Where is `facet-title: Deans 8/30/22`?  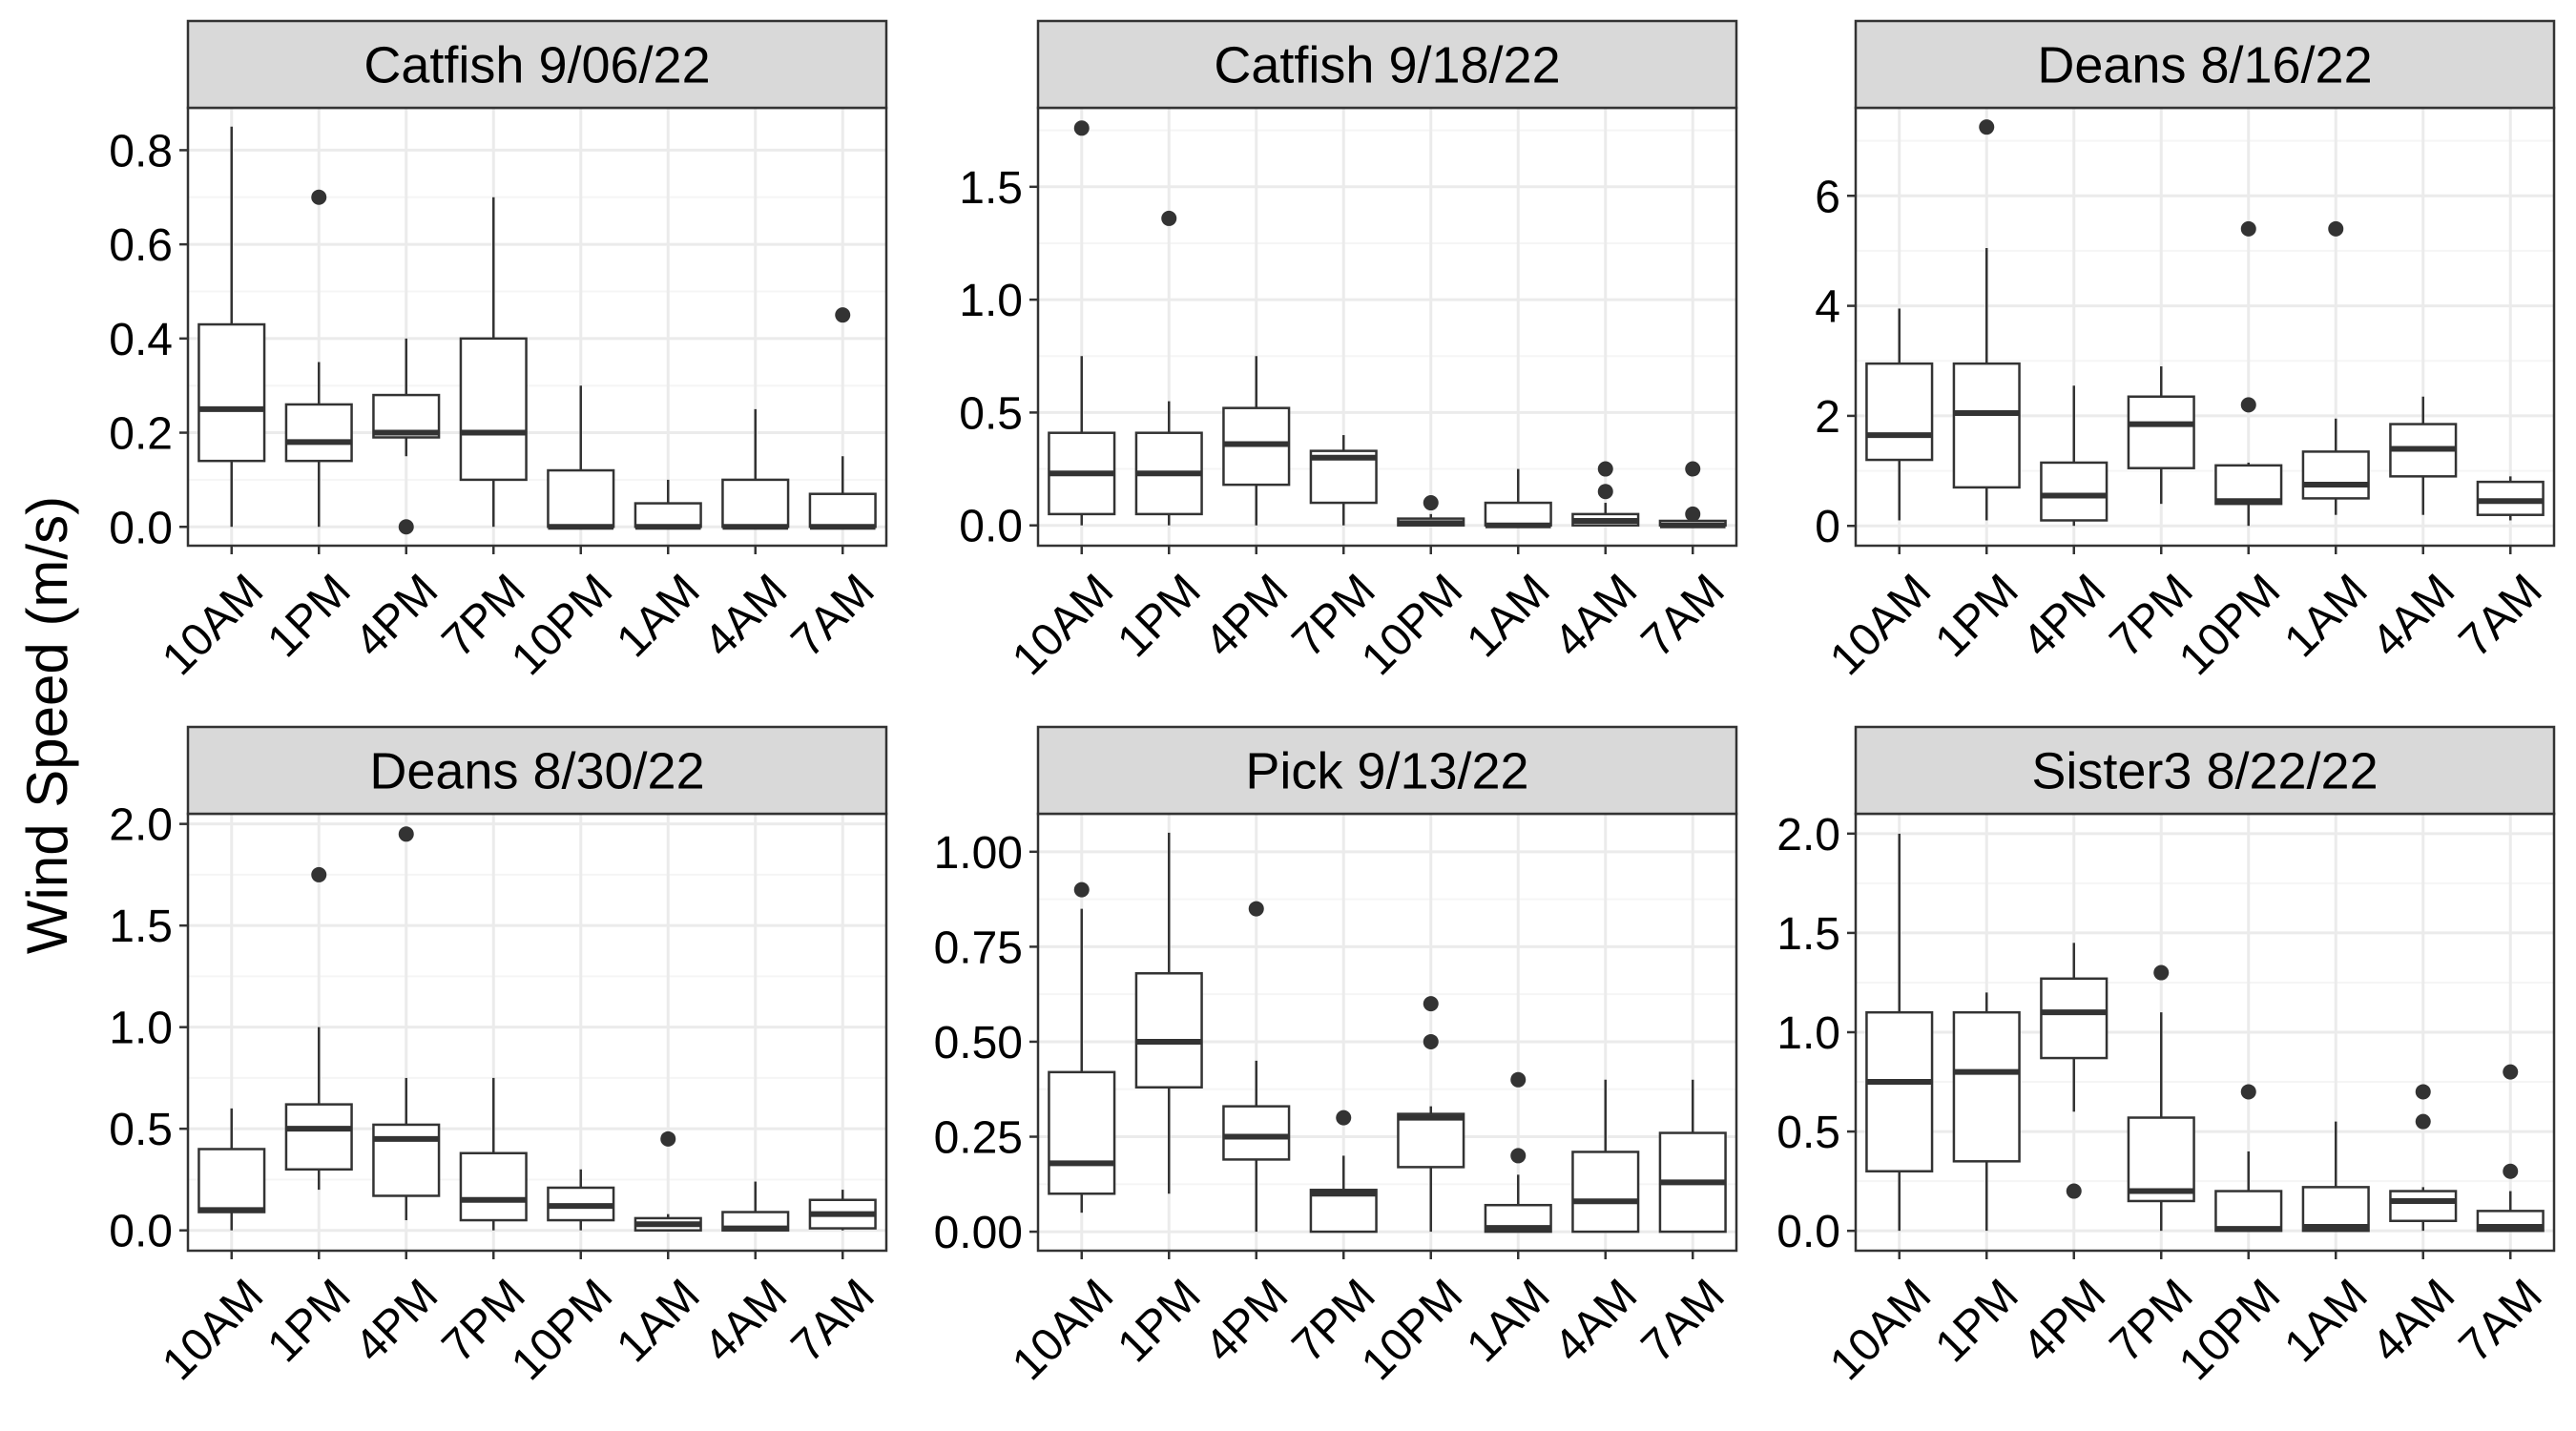
facet-title: Deans 8/30/22 is located at coordinates (536, 771).